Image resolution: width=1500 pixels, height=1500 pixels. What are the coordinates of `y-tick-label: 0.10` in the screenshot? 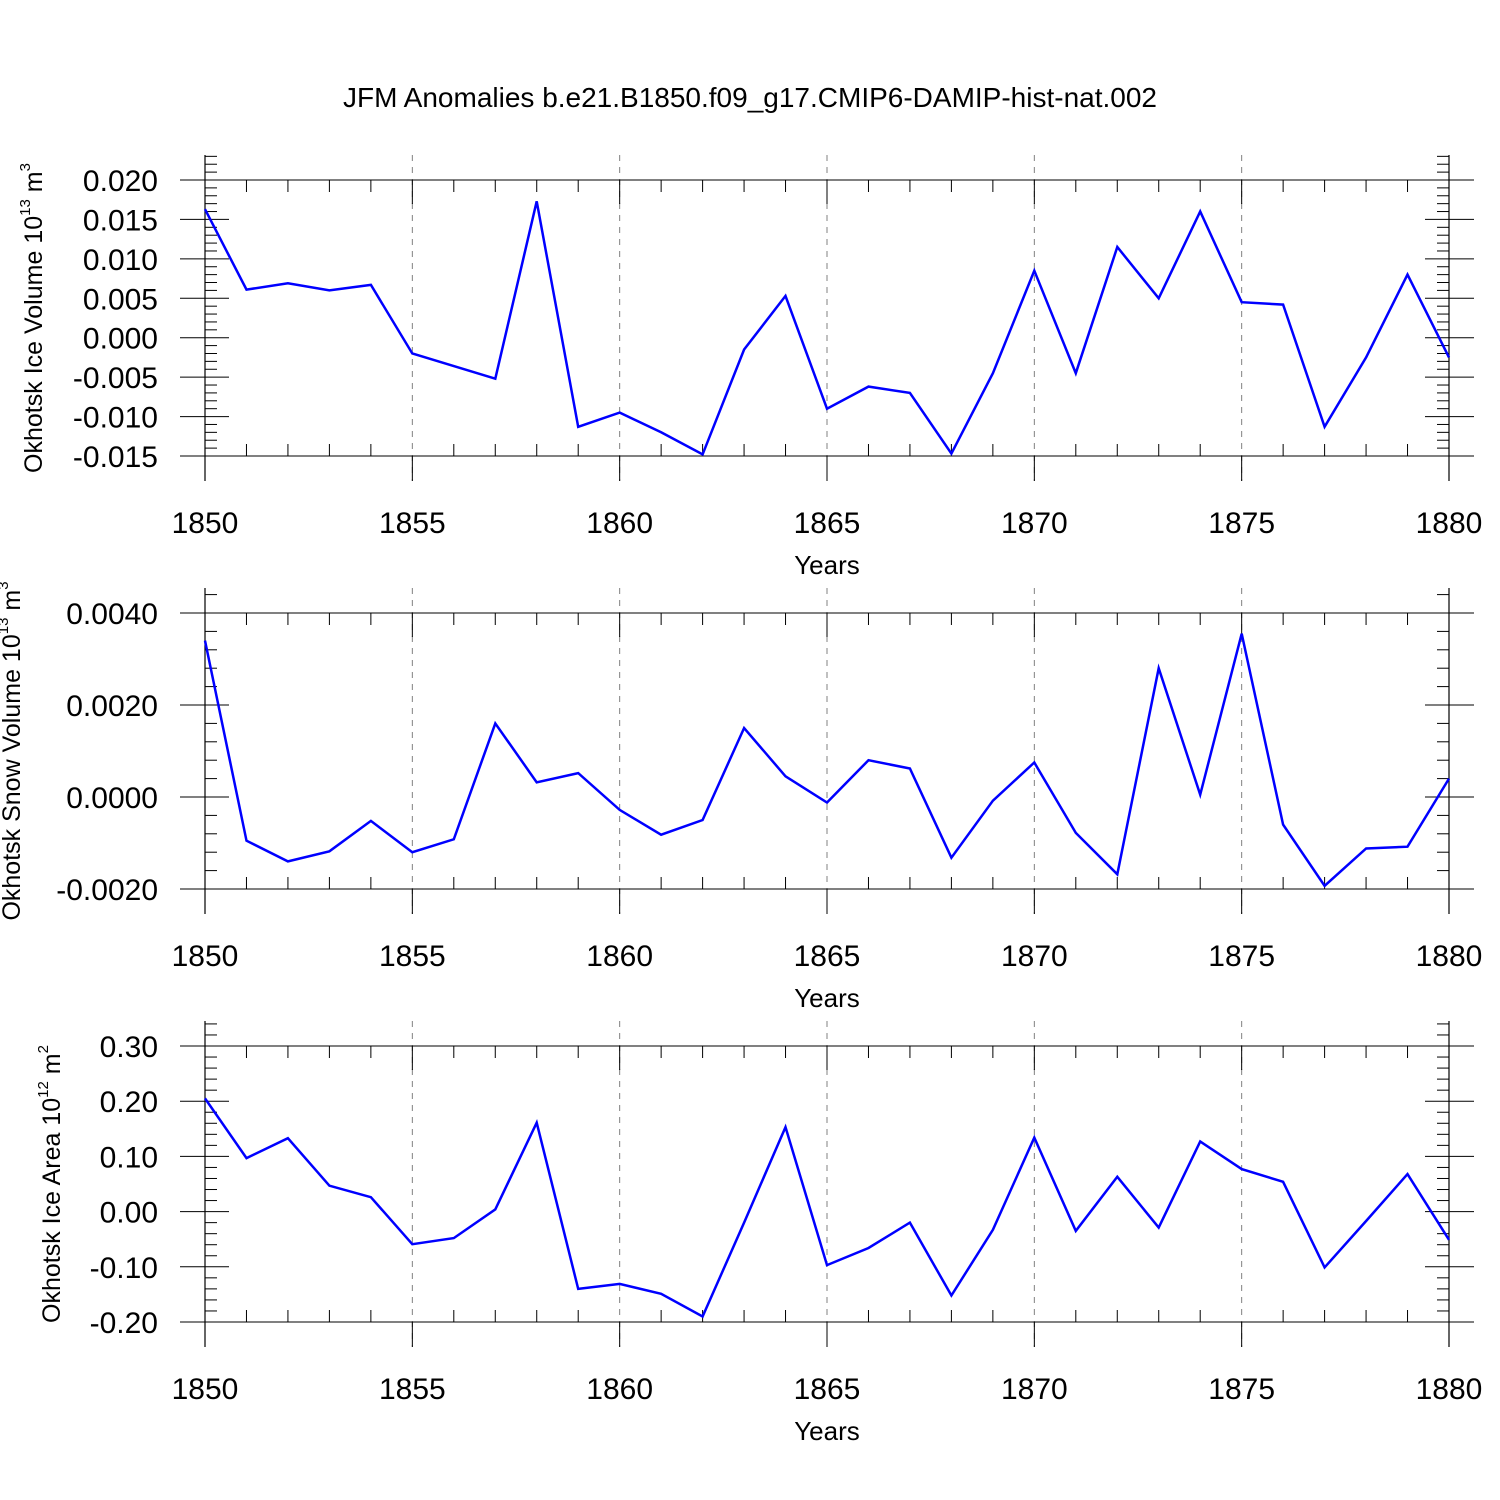 It's located at (129, 1157).